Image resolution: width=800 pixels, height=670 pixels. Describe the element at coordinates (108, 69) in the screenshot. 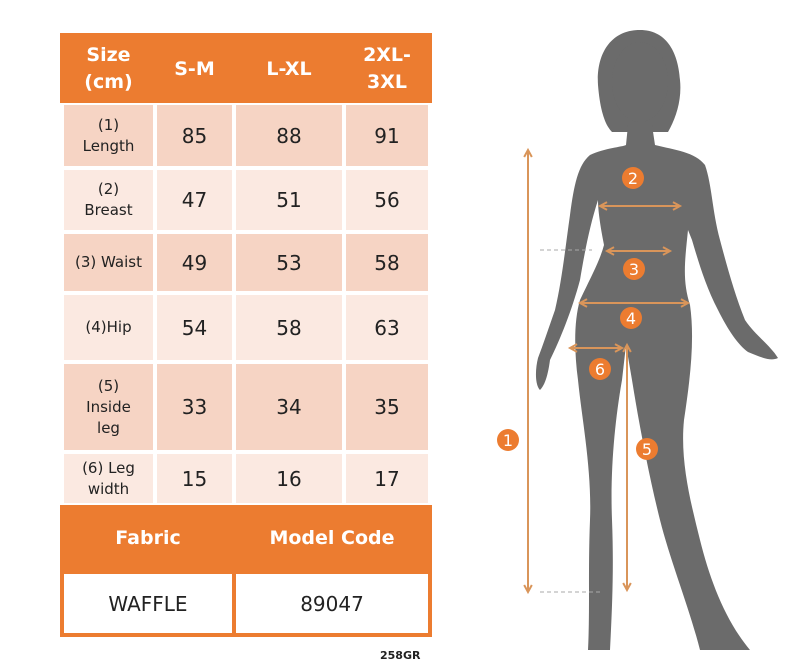

I see `header-cell: Size (cm)` at that location.